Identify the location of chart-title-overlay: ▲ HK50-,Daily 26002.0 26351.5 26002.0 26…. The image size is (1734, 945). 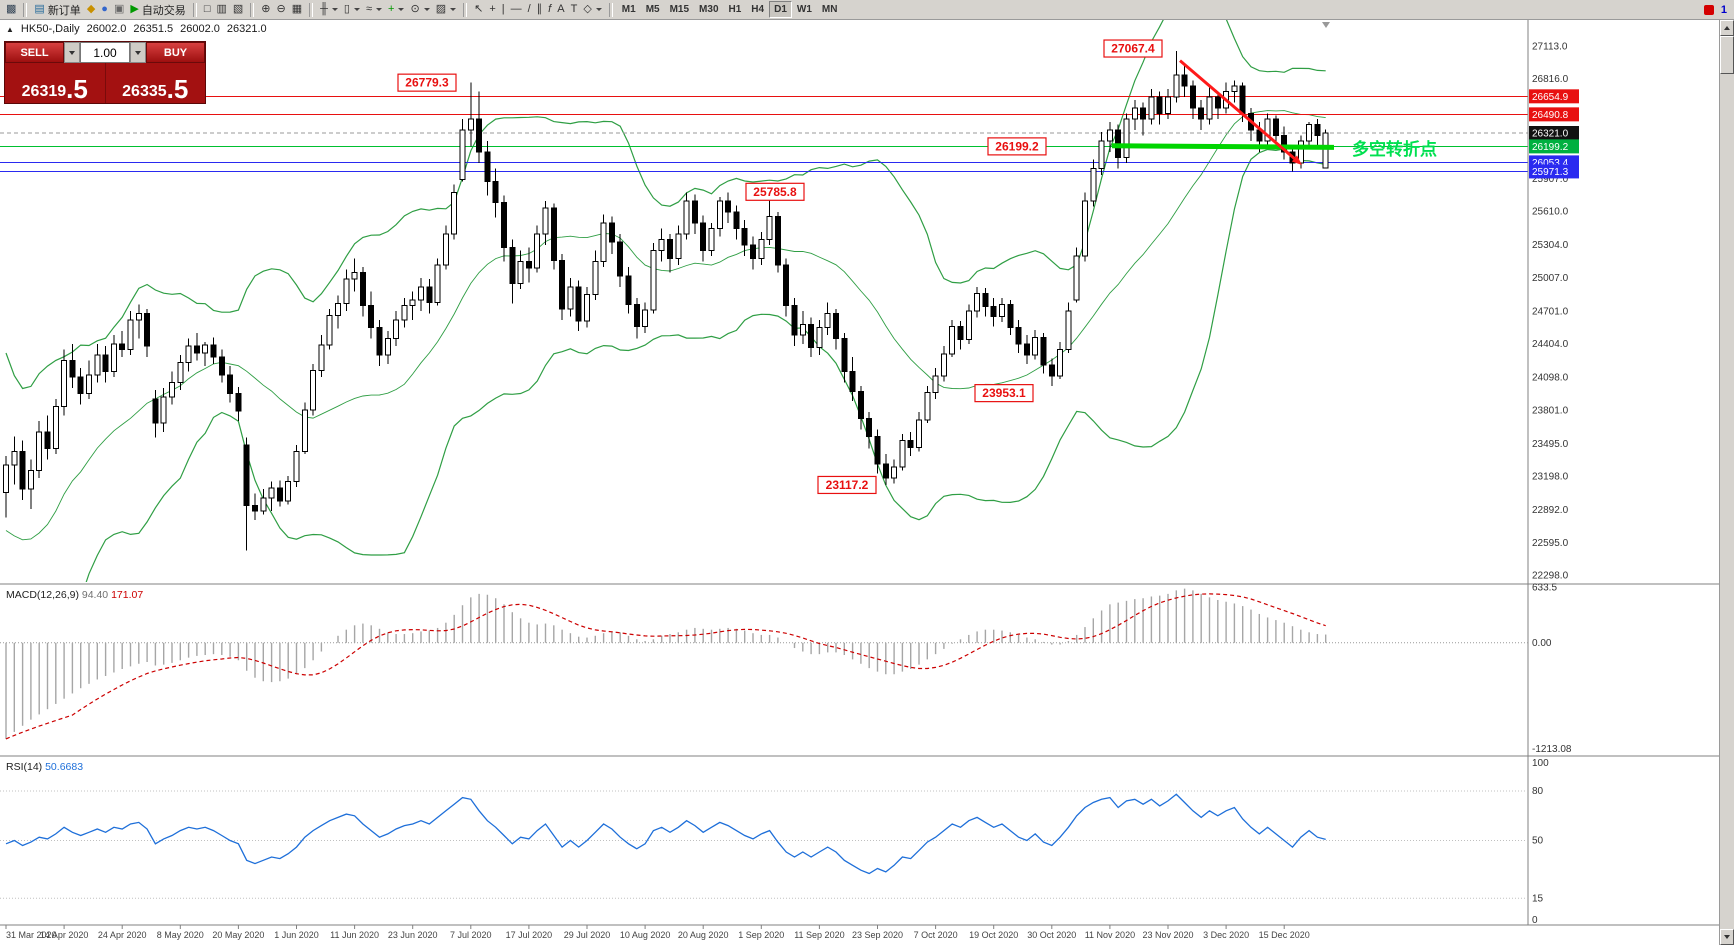
(136, 29).